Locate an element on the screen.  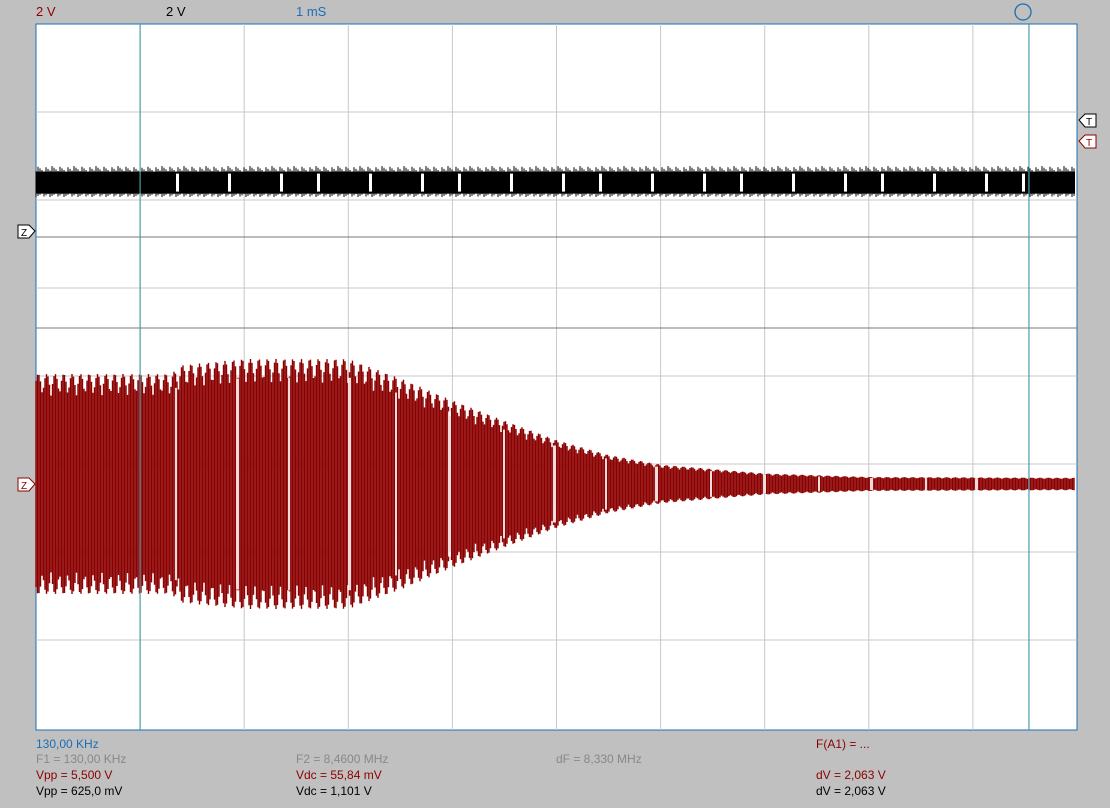
trigger-marker-ch2: T is located at coordinates (1087, 120).